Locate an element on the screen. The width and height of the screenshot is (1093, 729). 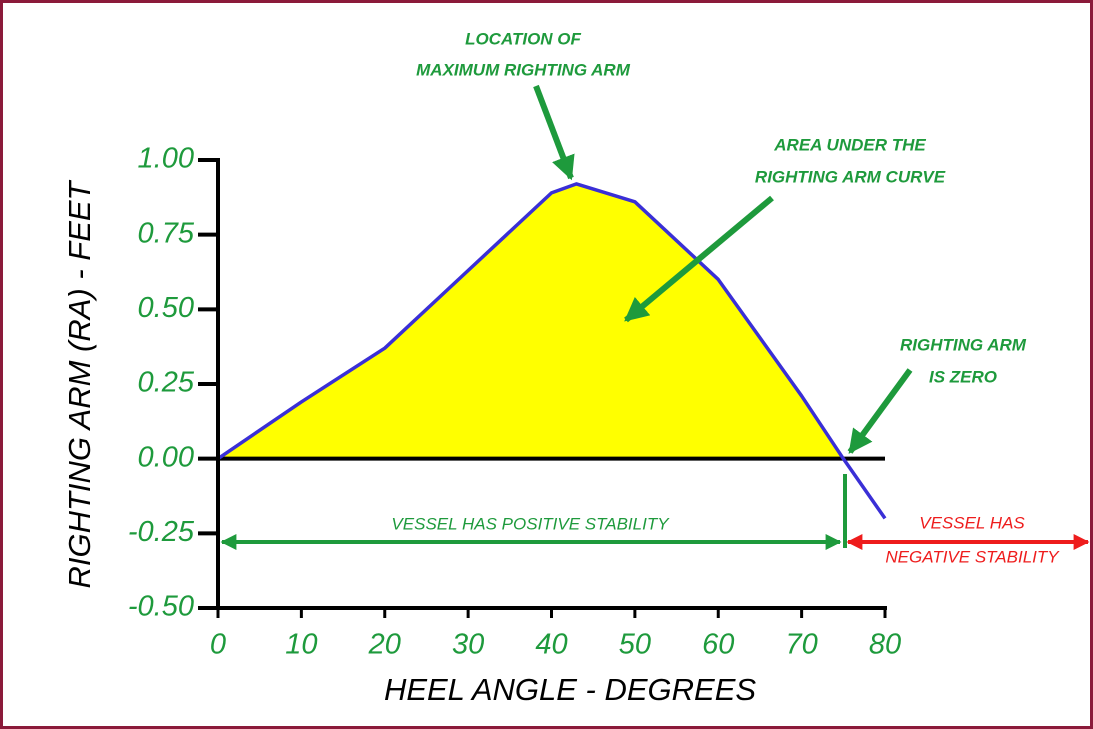
x-axis-title: HEEL ANGLE - DEGREES is located at coordinates (570, 689).